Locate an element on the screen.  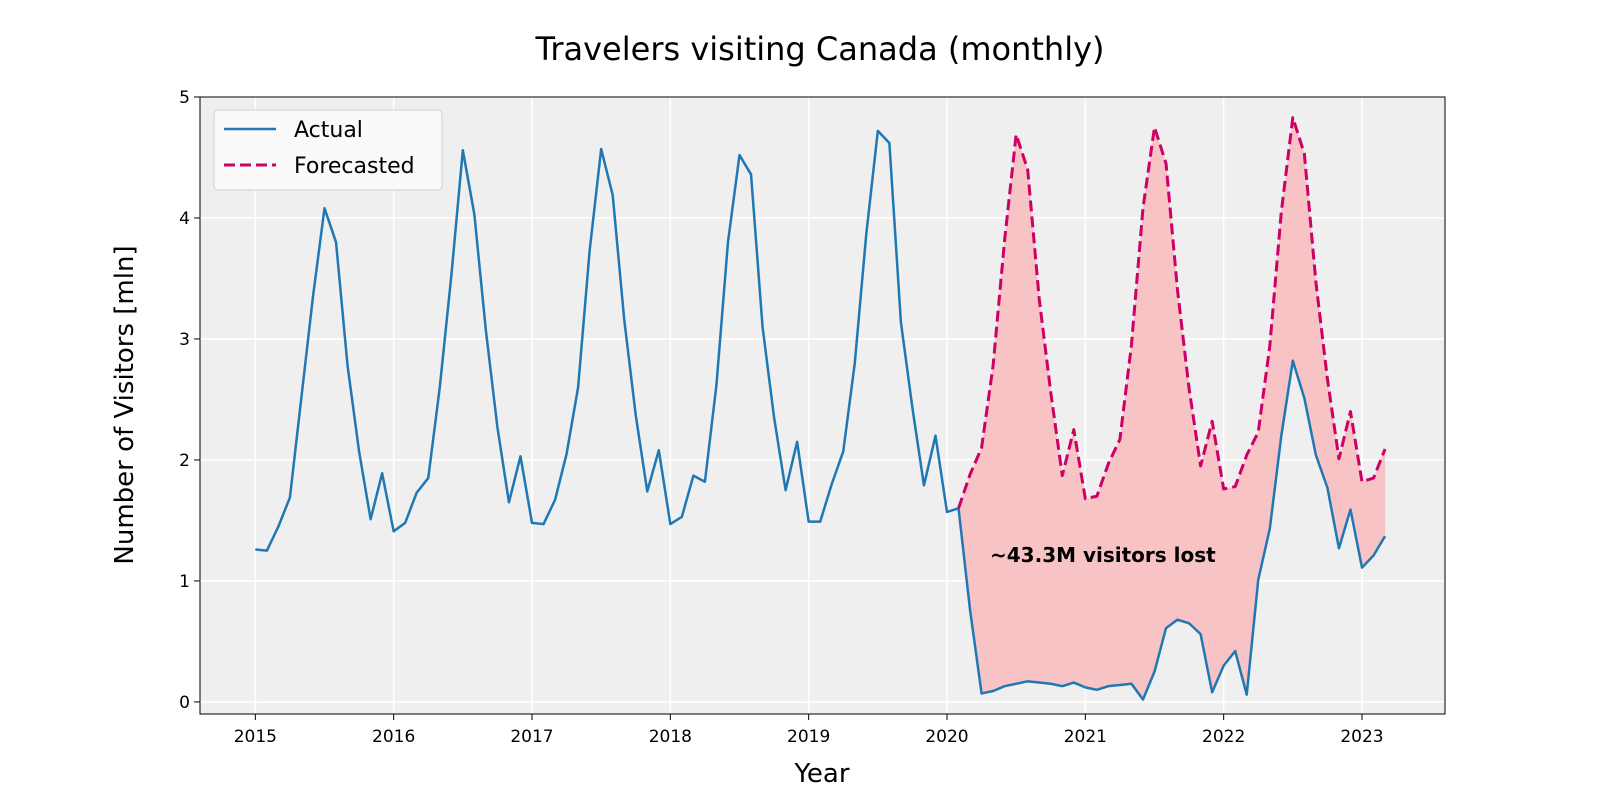
x-tick-label: 2015 is located at coordinates (255, 737).